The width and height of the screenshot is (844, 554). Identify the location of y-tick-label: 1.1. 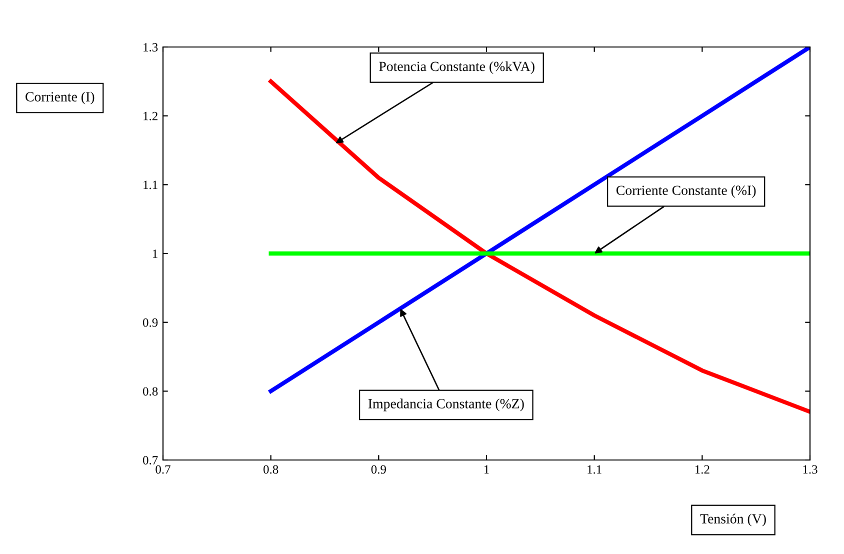
(151, 185).